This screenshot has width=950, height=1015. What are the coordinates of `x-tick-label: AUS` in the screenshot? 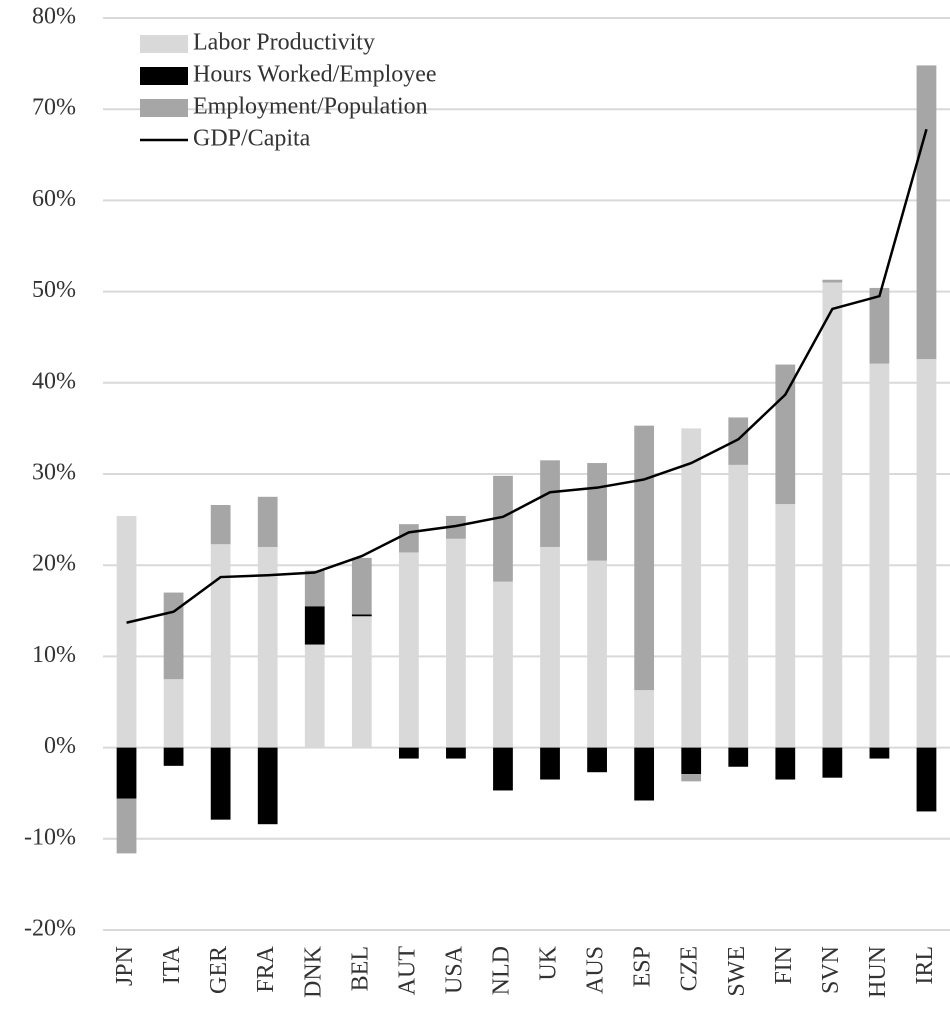 It's located at (596, 970).